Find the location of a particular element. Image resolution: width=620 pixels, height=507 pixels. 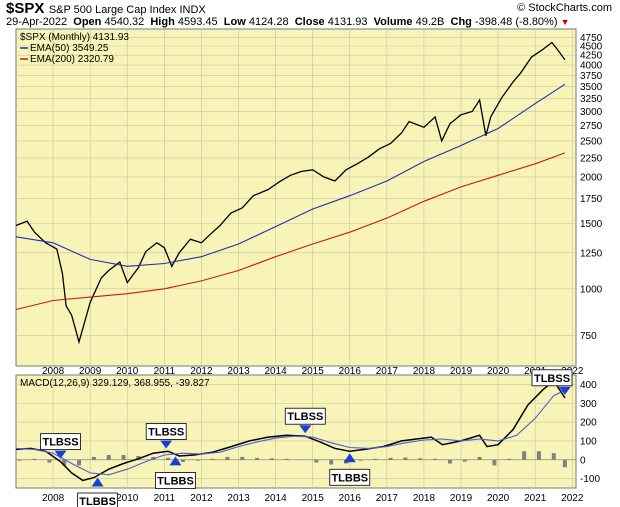

chg-label: Chg is located at coordinates (461, 22).